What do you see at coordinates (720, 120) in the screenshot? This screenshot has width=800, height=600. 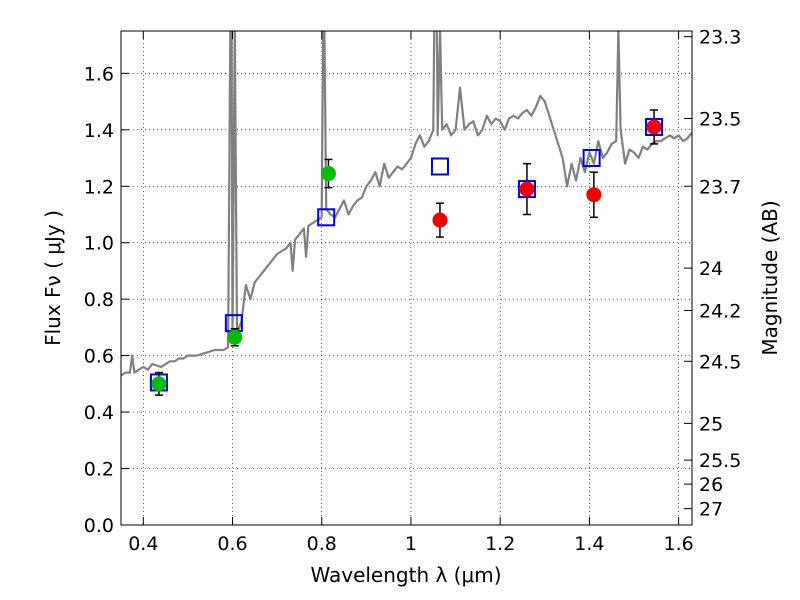 I see `y2-tick-label: 23.5` at bounding box center [720, 120].